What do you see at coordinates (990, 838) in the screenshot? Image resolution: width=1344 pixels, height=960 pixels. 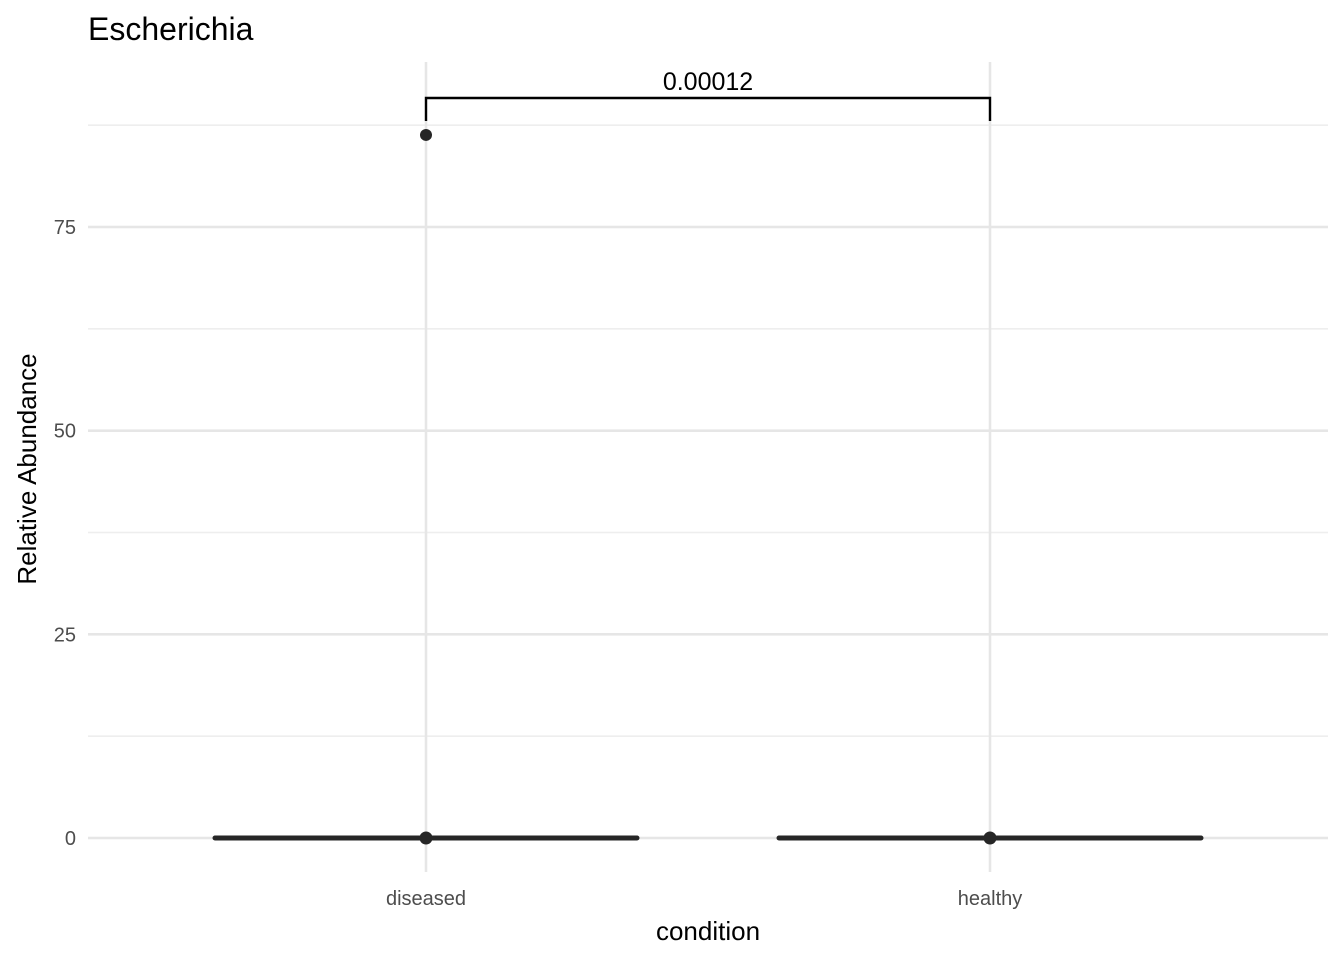 I see `median-point-healthy` at bounding box center [990, 838].